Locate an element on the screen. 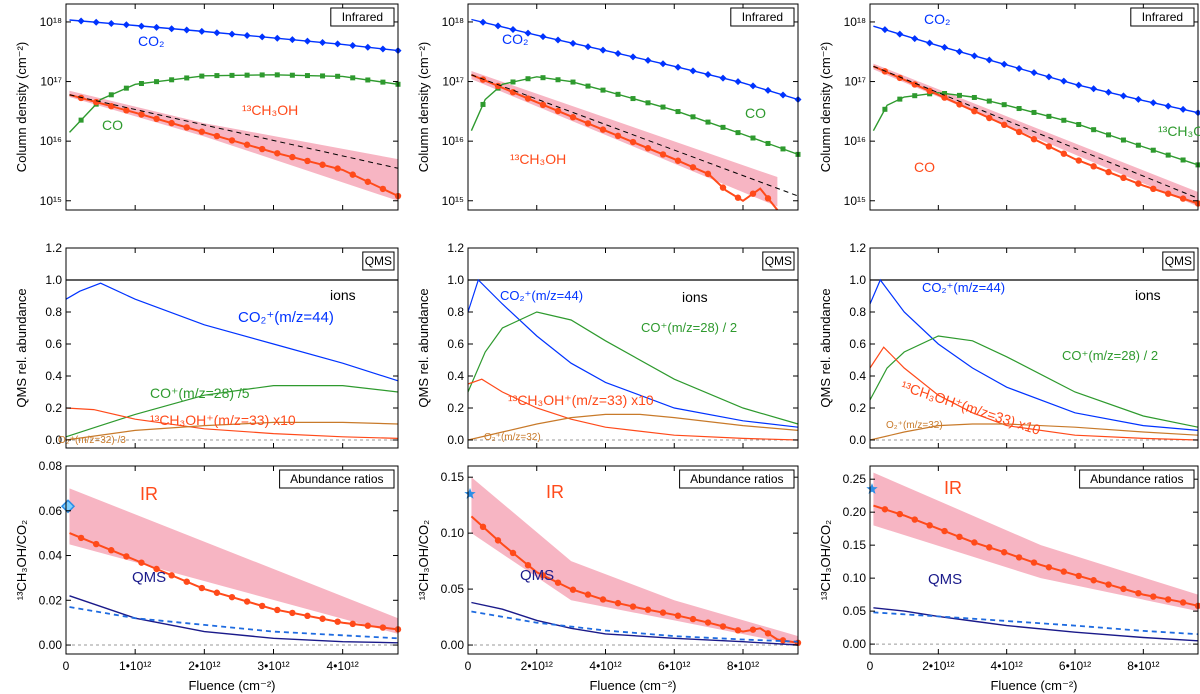  col3-x-tick-label: 2•10¹² is located at coordinates (938, 666).